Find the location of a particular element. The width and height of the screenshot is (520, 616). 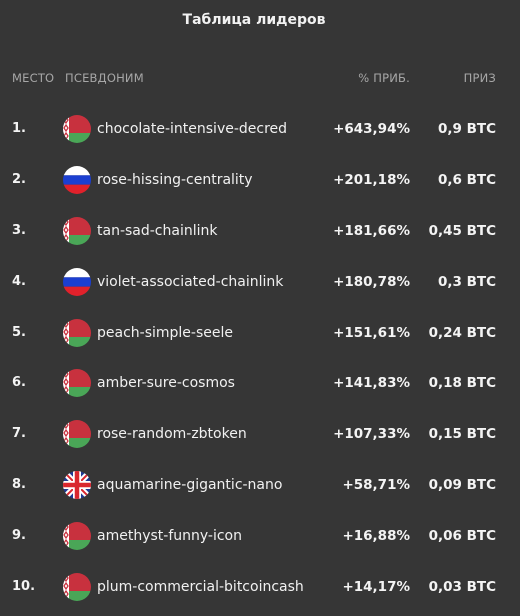

table-row: 9. amethyst-funny-icon +16,88% 0,06 BTC is located at coordinates (260, 536).